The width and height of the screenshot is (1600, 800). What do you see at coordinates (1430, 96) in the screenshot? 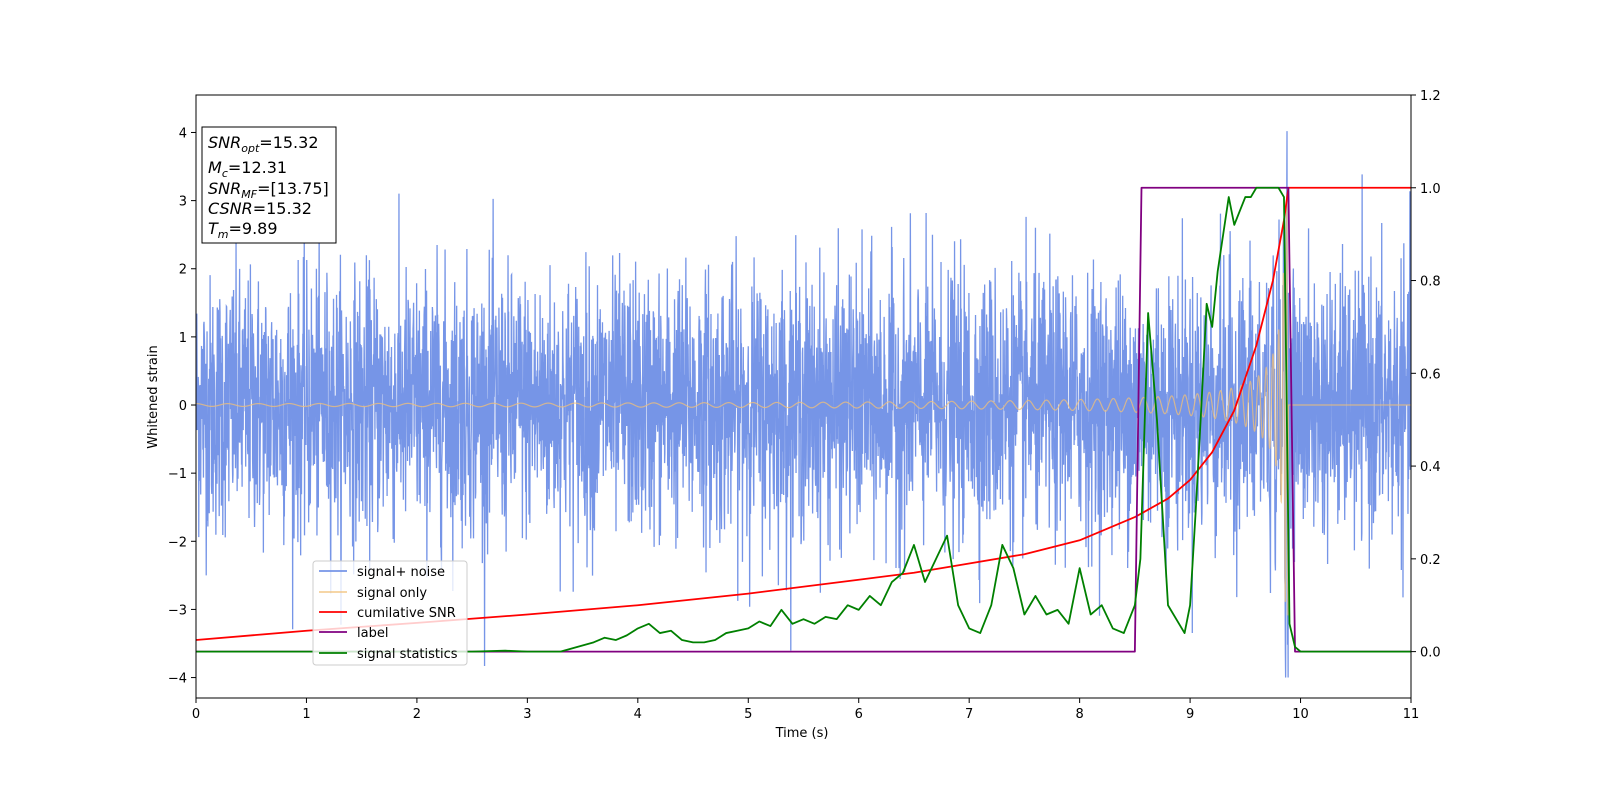
I see `y-right-tick-label: 1.2` at bounding box center [1430, 96].